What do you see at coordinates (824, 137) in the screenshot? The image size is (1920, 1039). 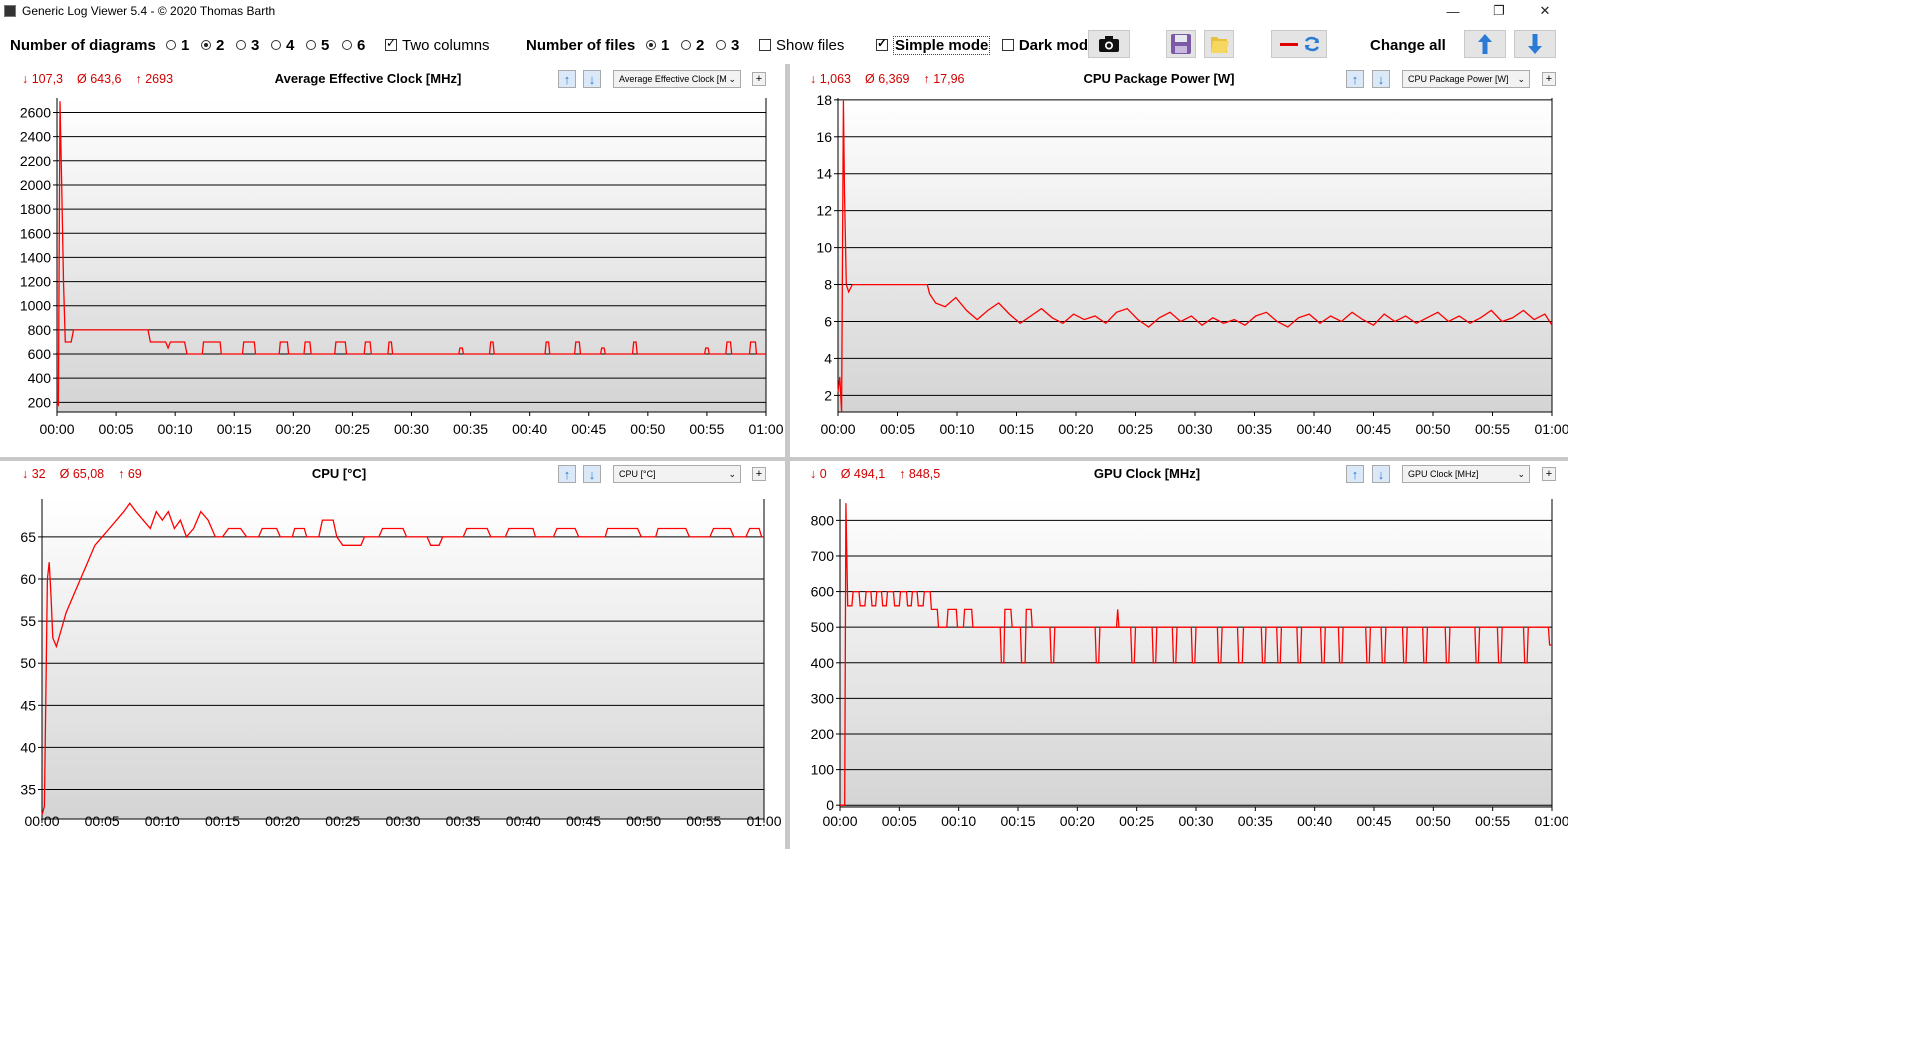 I see `y-tick-label: 16` at bounding box center [824, 137].